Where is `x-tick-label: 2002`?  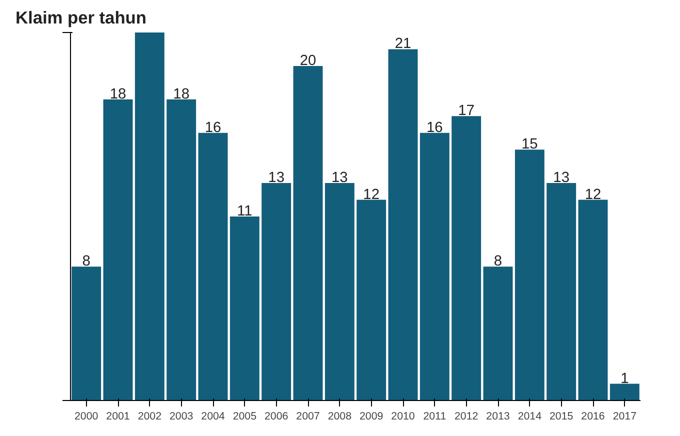
x-tick-label: 2002 is located at coordinates (150, 416).